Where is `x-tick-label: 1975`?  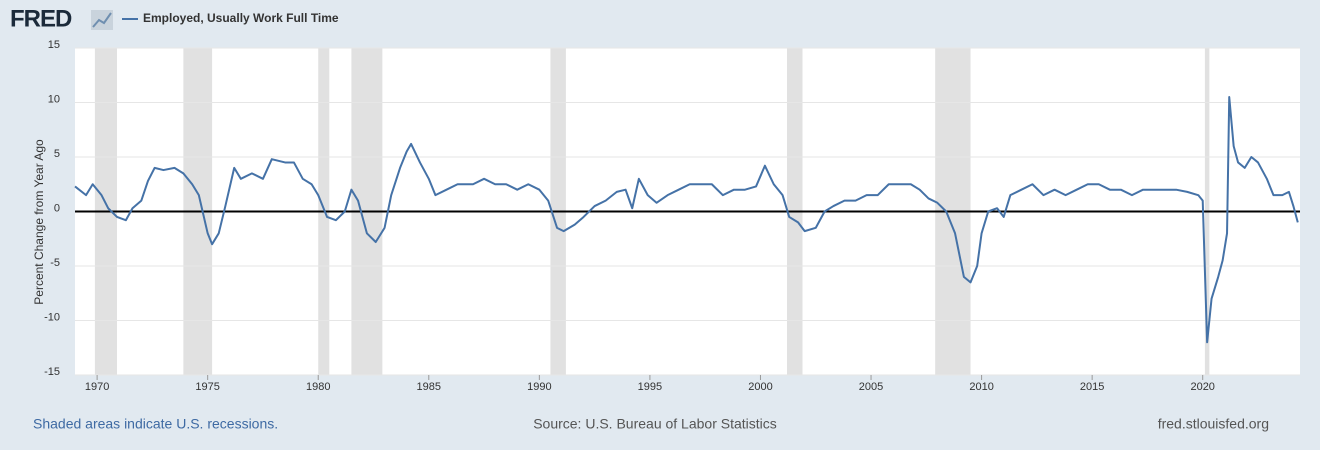 x-tick-label: 1975 is located at coordinates (207, 387).